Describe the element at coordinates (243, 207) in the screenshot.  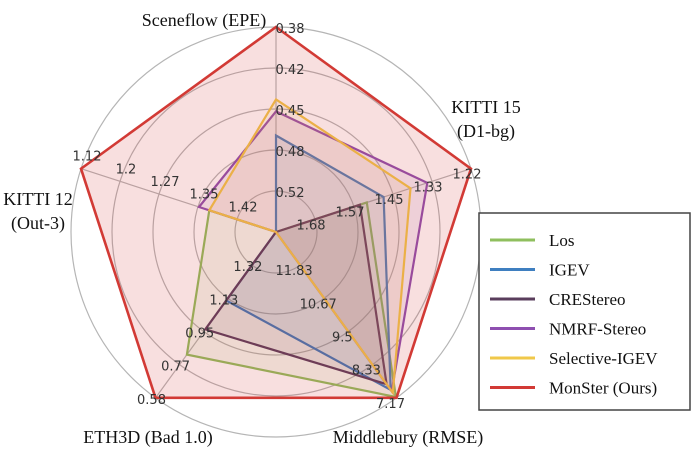
I see `tick-label: 1.42` at that location.